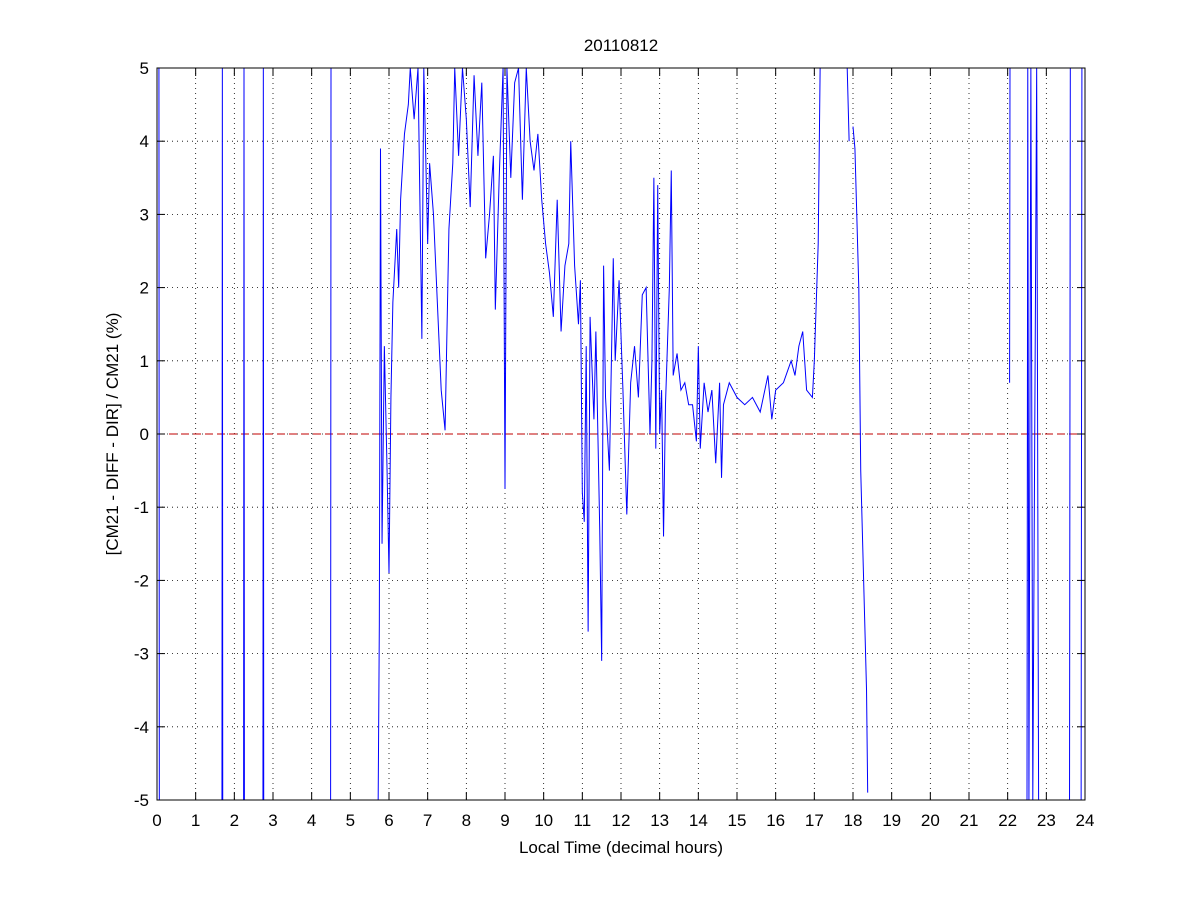 The width and height of the screenshot is (1200, 900). Describe the element at coordinates (112, 434) in the screenshot. I see `y-axis-label: [CM21 - DIFF - DIR] / CM21 (%)` at that location.